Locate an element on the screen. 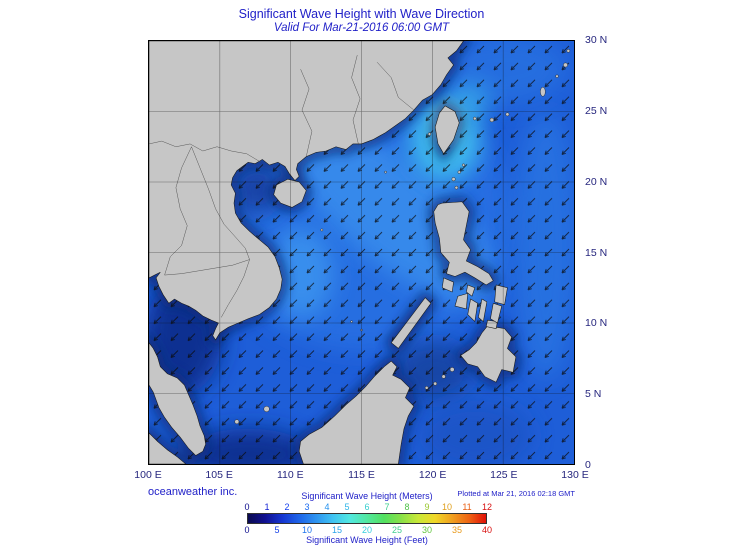 Image resolution: width=755 pixels, height=560 pixels. feet-tick-label: 35 is located at coordinates (457, 530).